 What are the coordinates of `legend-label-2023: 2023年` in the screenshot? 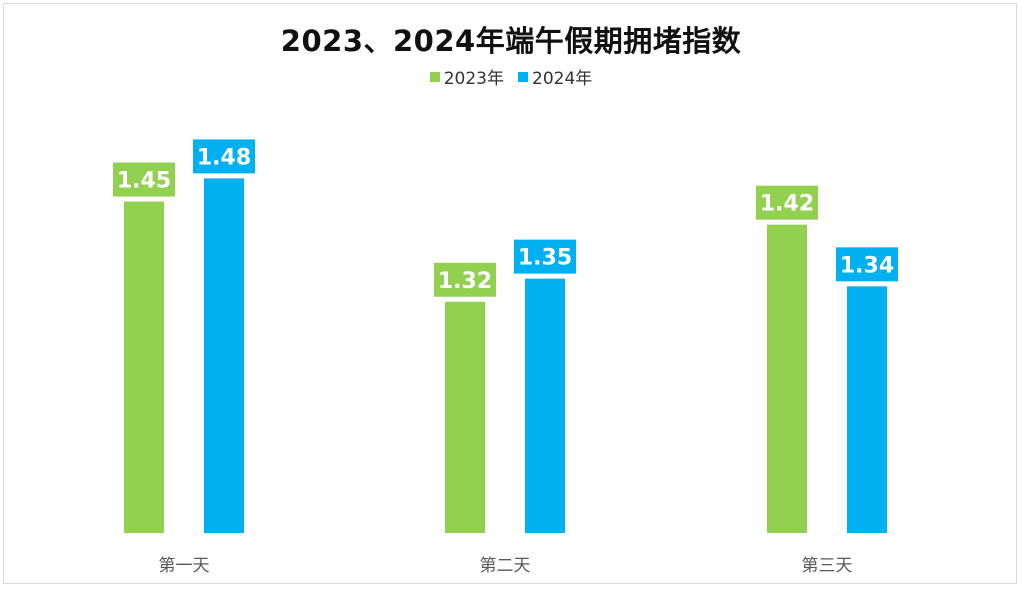 It's located at (473, 79).